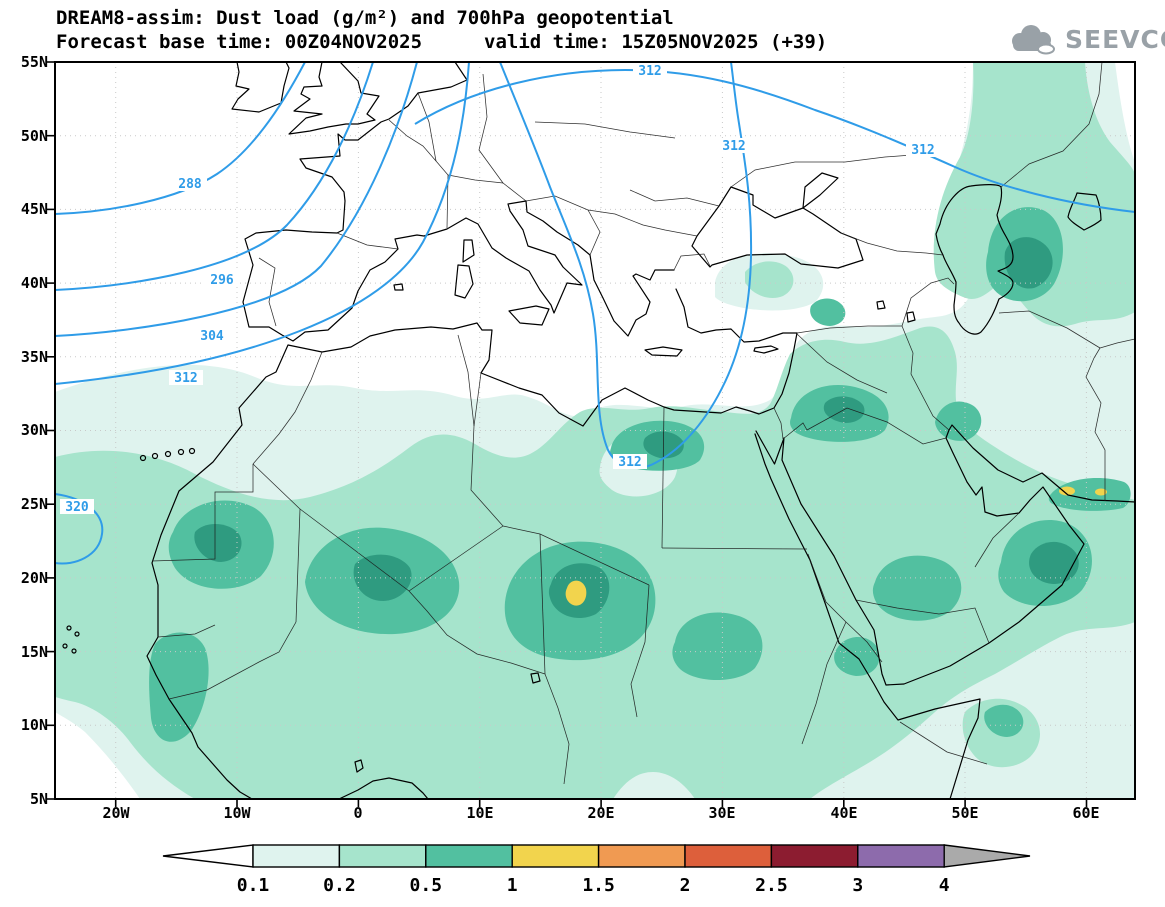 Image resolution: width=1165 pixels, height=907 pixels. What do you see at coordinates (685, 885) in the screenshot?
I see `colorbar-tick-label: 2` at bounding box center [685, 885].